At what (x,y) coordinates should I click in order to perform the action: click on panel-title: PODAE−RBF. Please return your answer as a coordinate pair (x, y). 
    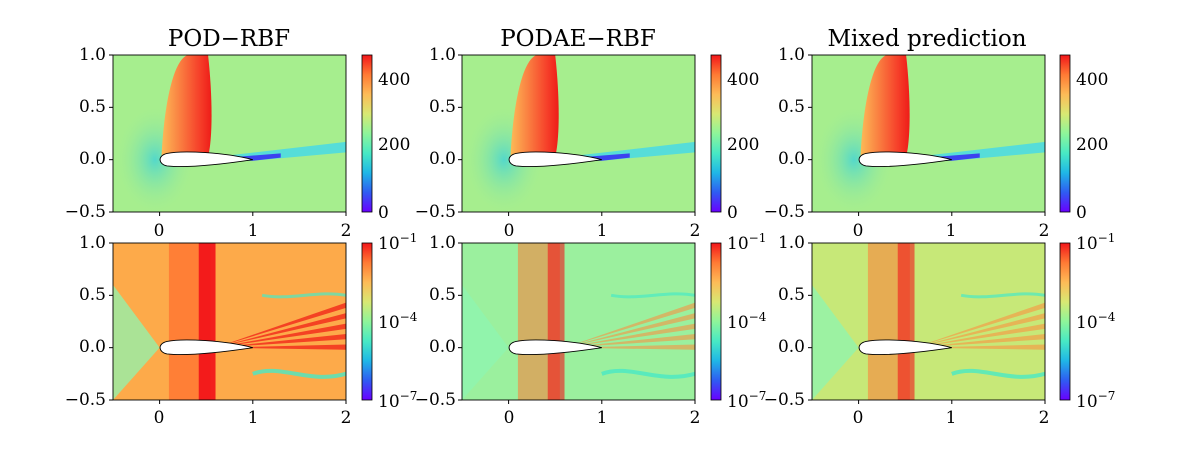
    Looking at the image, I should click on (578, 39).